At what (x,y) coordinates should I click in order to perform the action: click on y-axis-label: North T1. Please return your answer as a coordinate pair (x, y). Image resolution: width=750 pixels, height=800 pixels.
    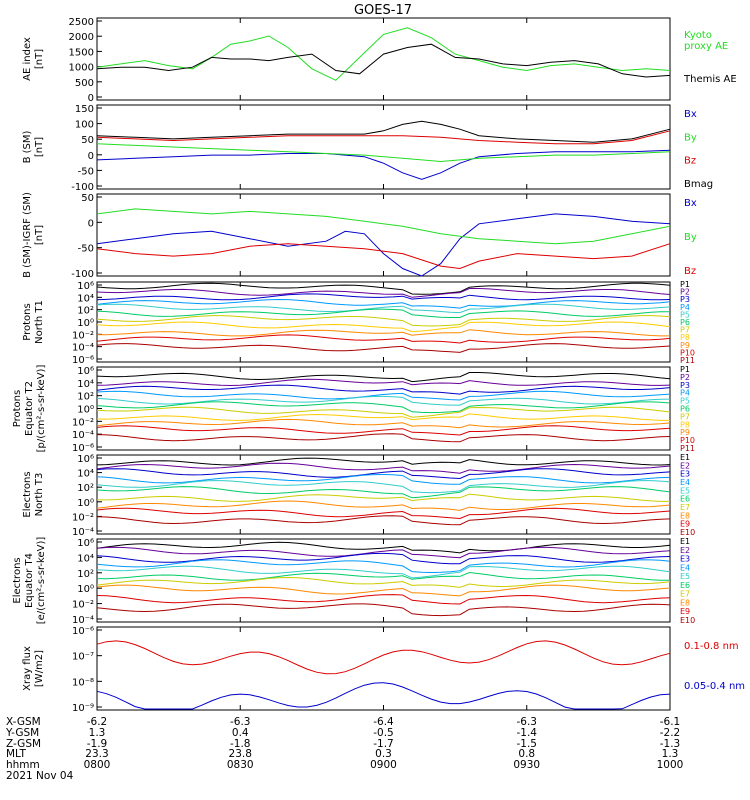
    Looking at the image, I should click on (39, 322).